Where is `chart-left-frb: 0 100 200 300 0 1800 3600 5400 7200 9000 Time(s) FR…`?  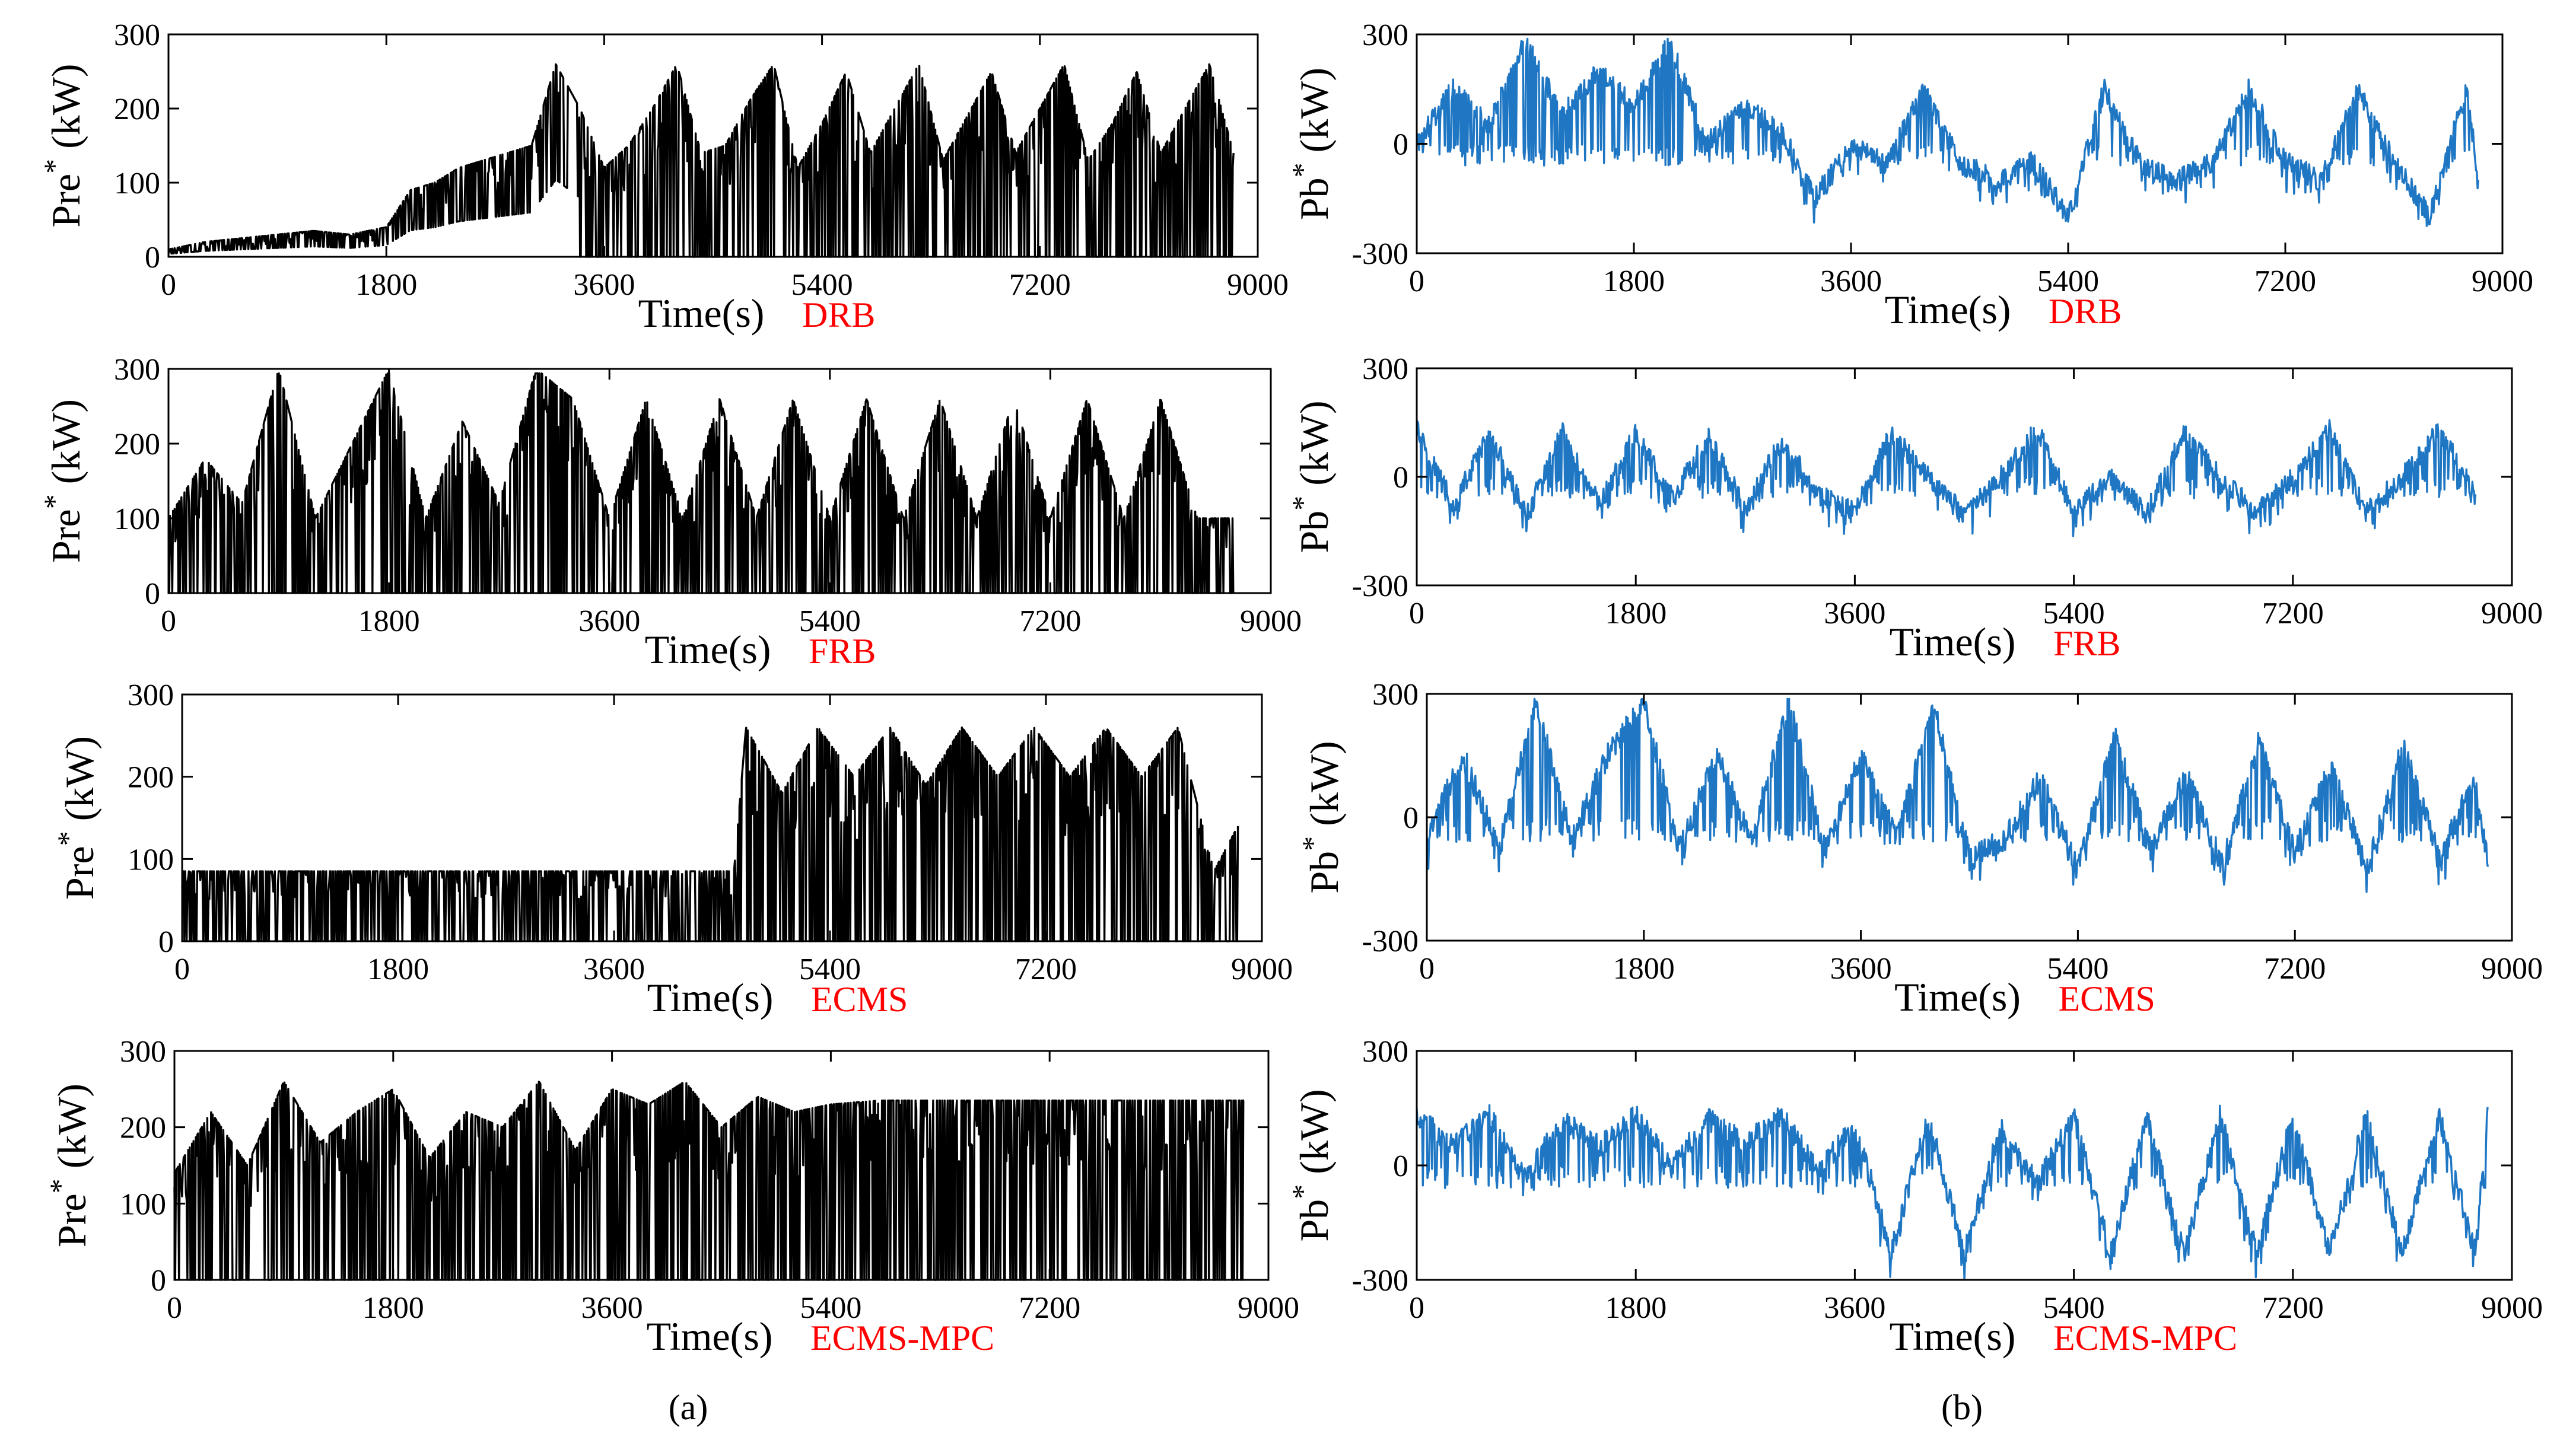
chart-left-frb: 0 100 200 300 0 1800 3600 5400 7200 9000 Time(s) FR… is located at coordinates (669, 512).